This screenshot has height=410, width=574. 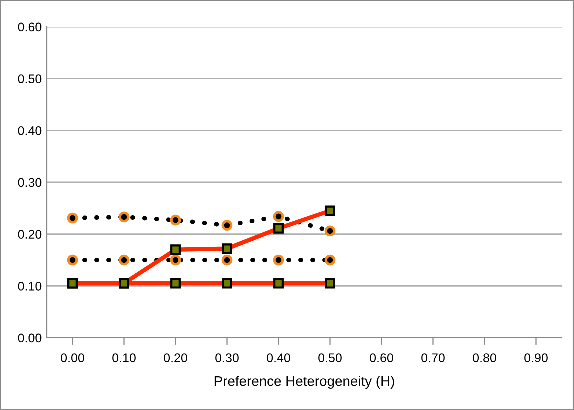 I want to click on x-tick-label: 0.60, so click(x=382, y=358).